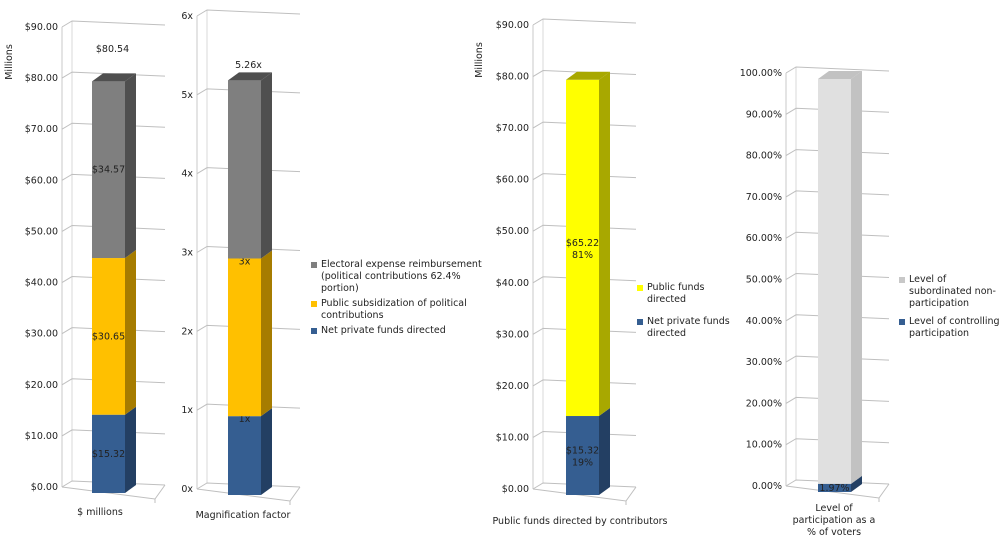  What do you see at coordinates (582, 243) in the screenshot?
I see `data-label: $65.22` at bounding box center [582, 243].